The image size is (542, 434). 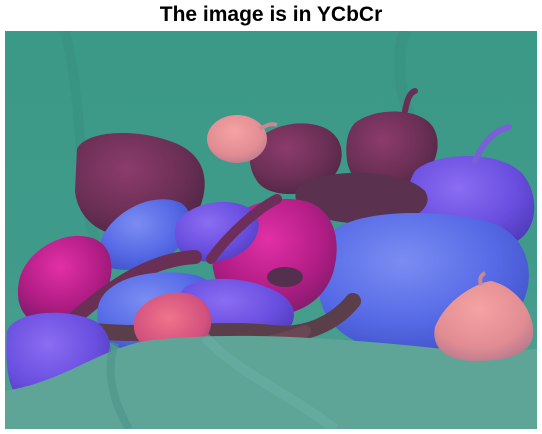 What do you see at coordinates (146, 234) in the screenshot?
I see `blue-pepper` at bounding box center [146, 234].